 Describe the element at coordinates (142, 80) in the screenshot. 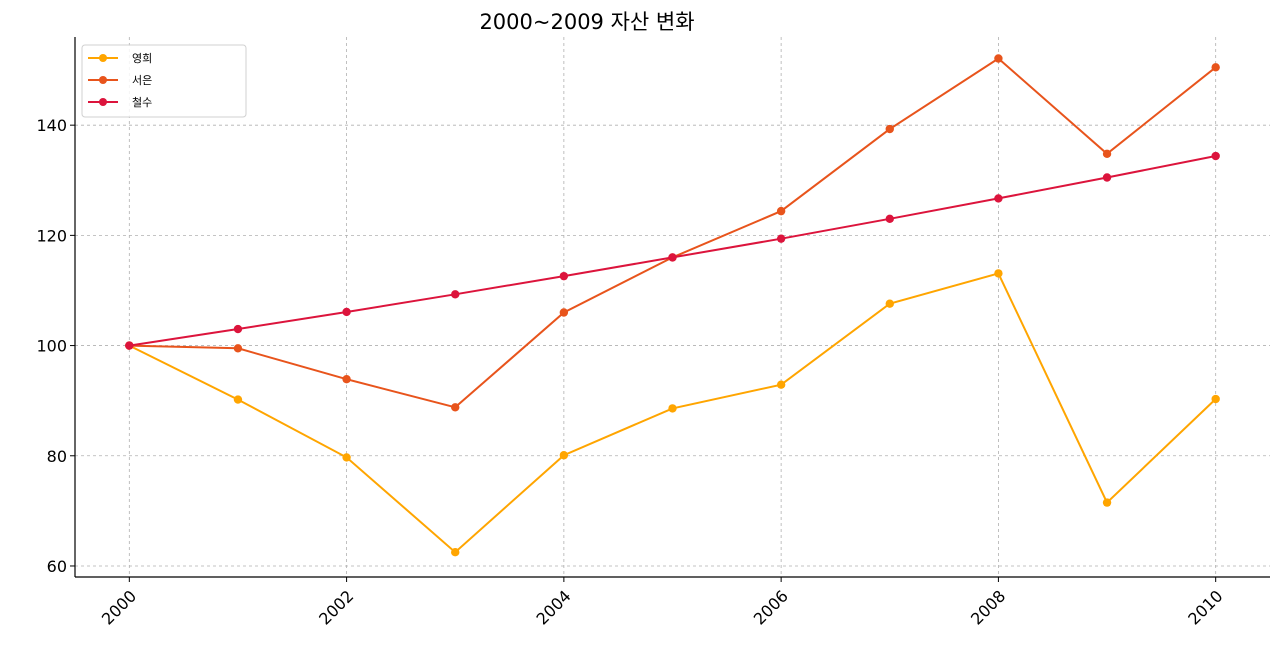

I see `legend-label: 서은` at that location.